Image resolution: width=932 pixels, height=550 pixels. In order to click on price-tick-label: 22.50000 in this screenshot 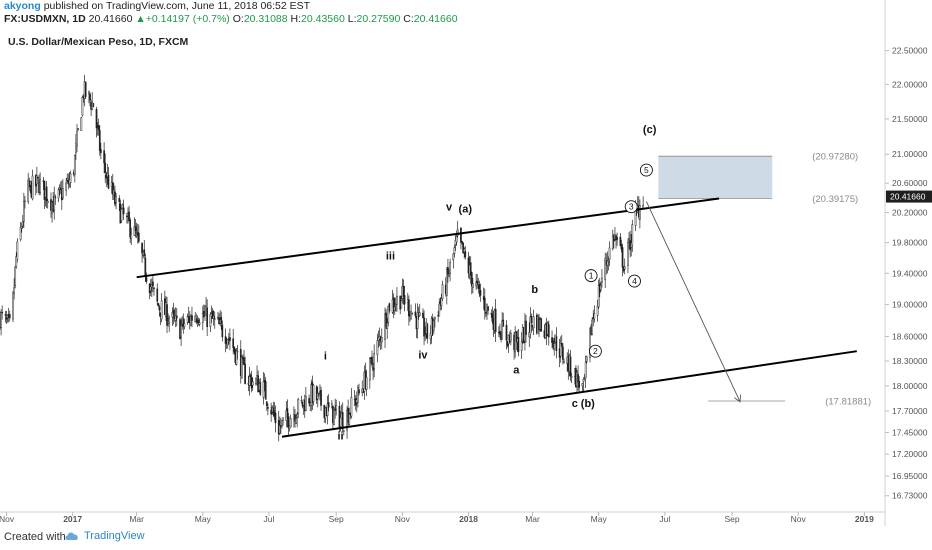, I will do `click(910, 51)`.